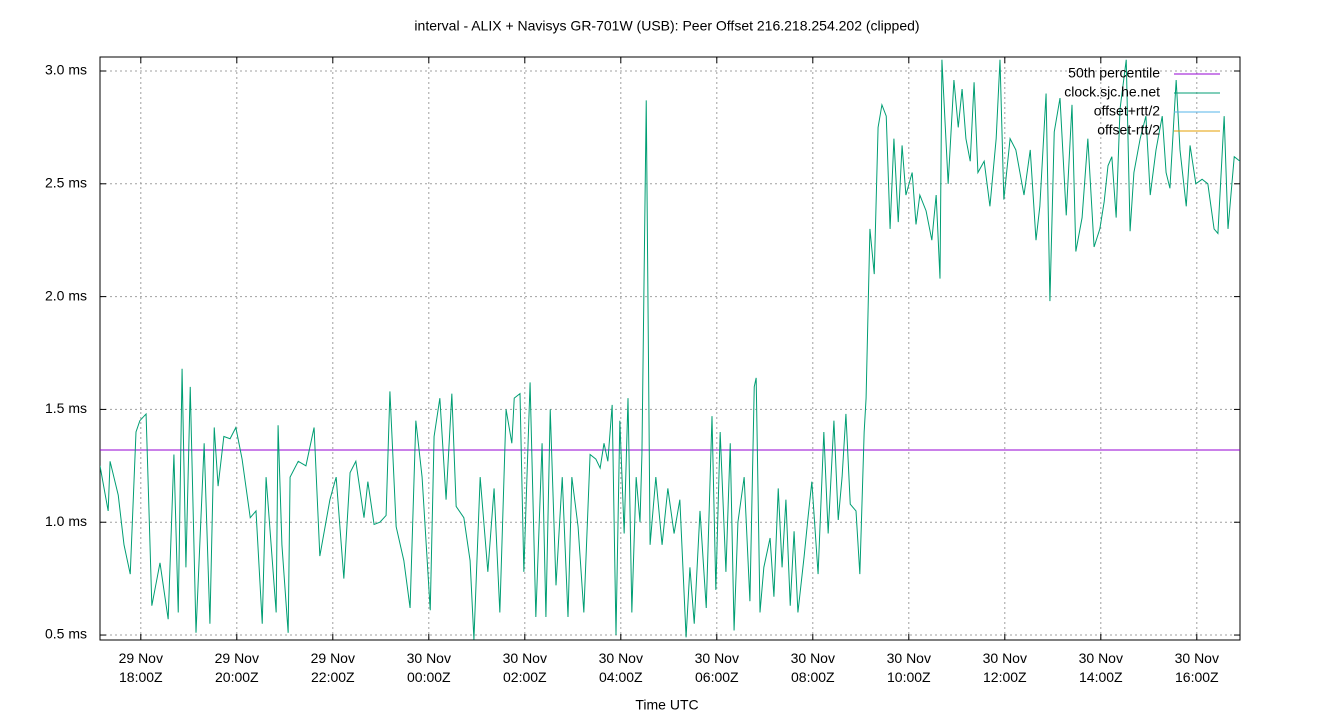 The width and height of the screenshot is (1340, 720). Describe the element at coordinates (66, 521) in the screenshot. I see `y-tick-label: 1.0 ms` at that location.